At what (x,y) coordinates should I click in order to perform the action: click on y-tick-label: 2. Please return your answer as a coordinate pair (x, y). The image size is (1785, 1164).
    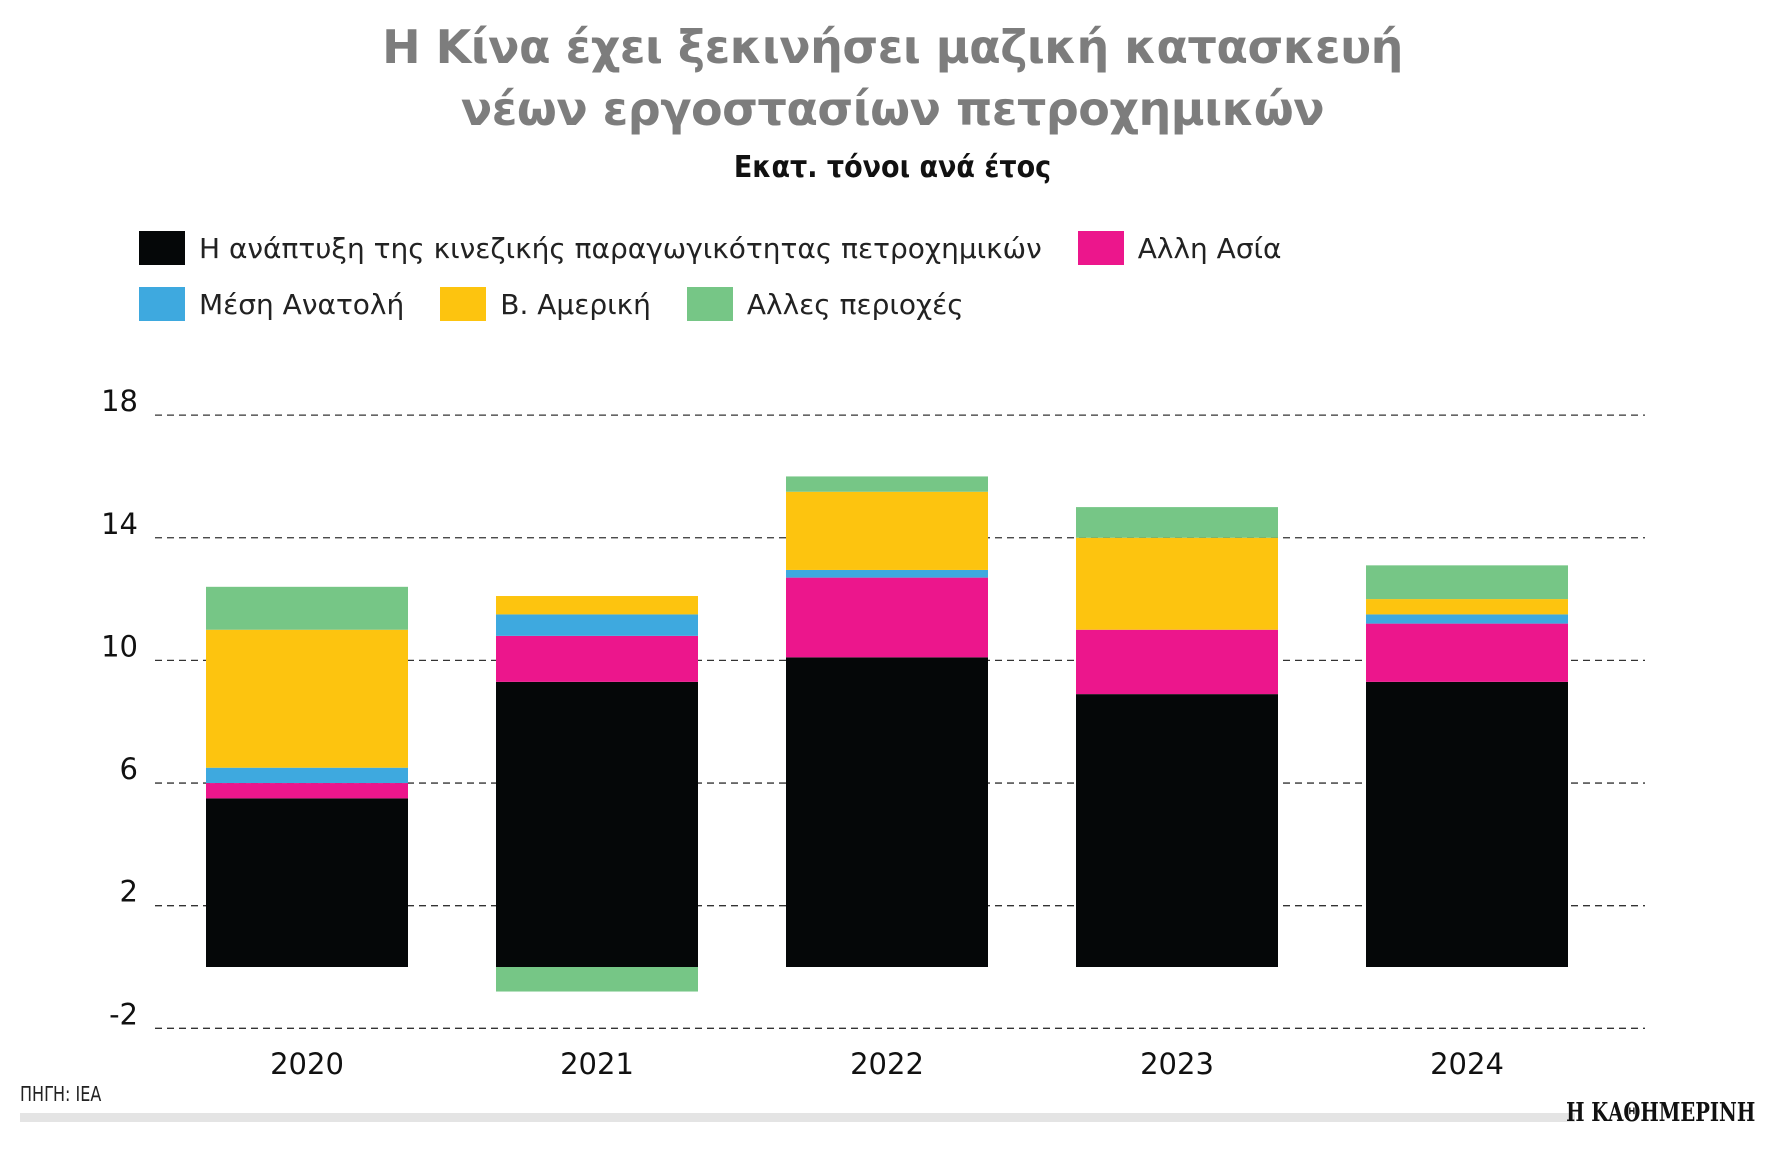
    Looking at the image, I should click on (129, 892).